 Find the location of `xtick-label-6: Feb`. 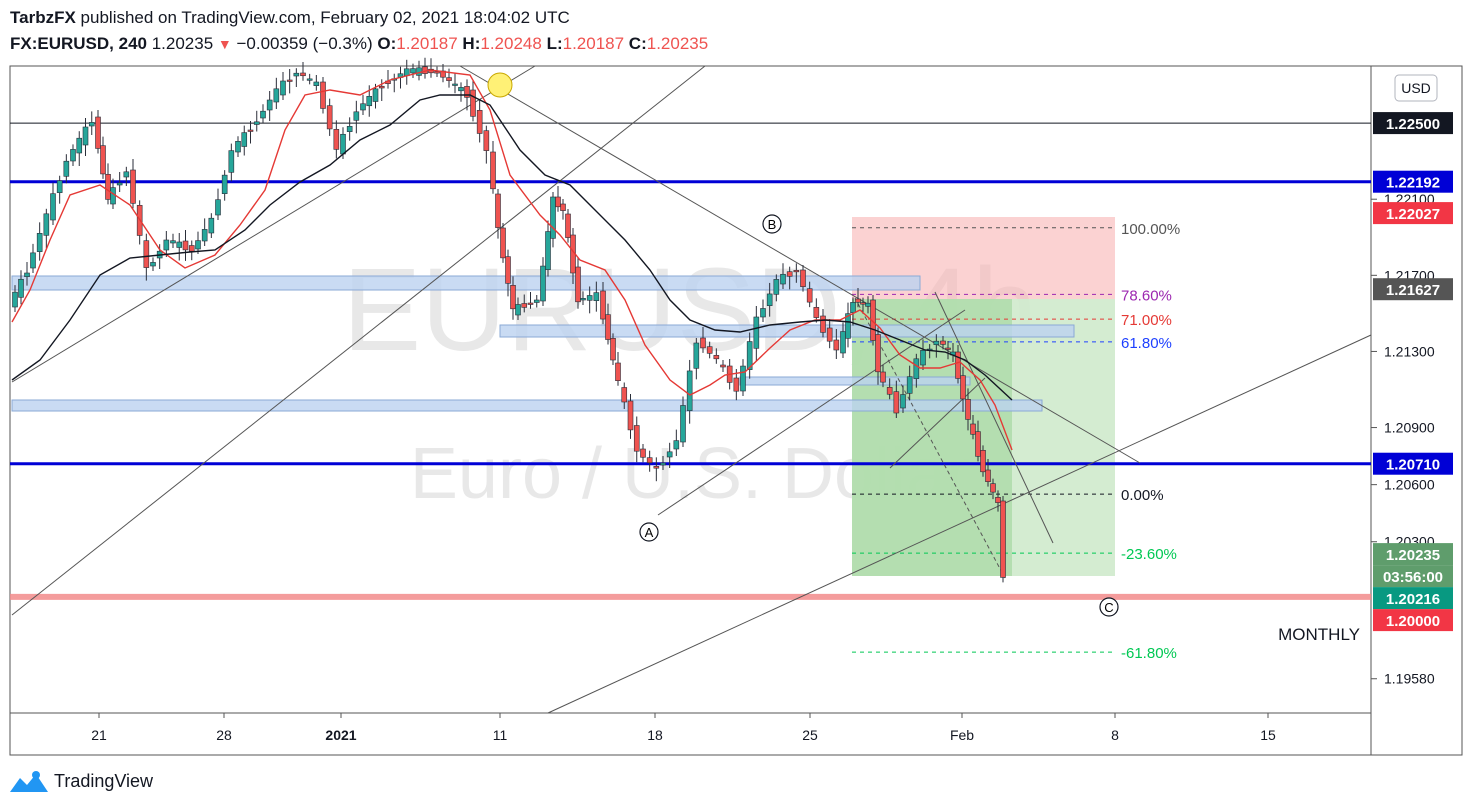

xtick-label-6: Feb is located at coordinates (962, 735).